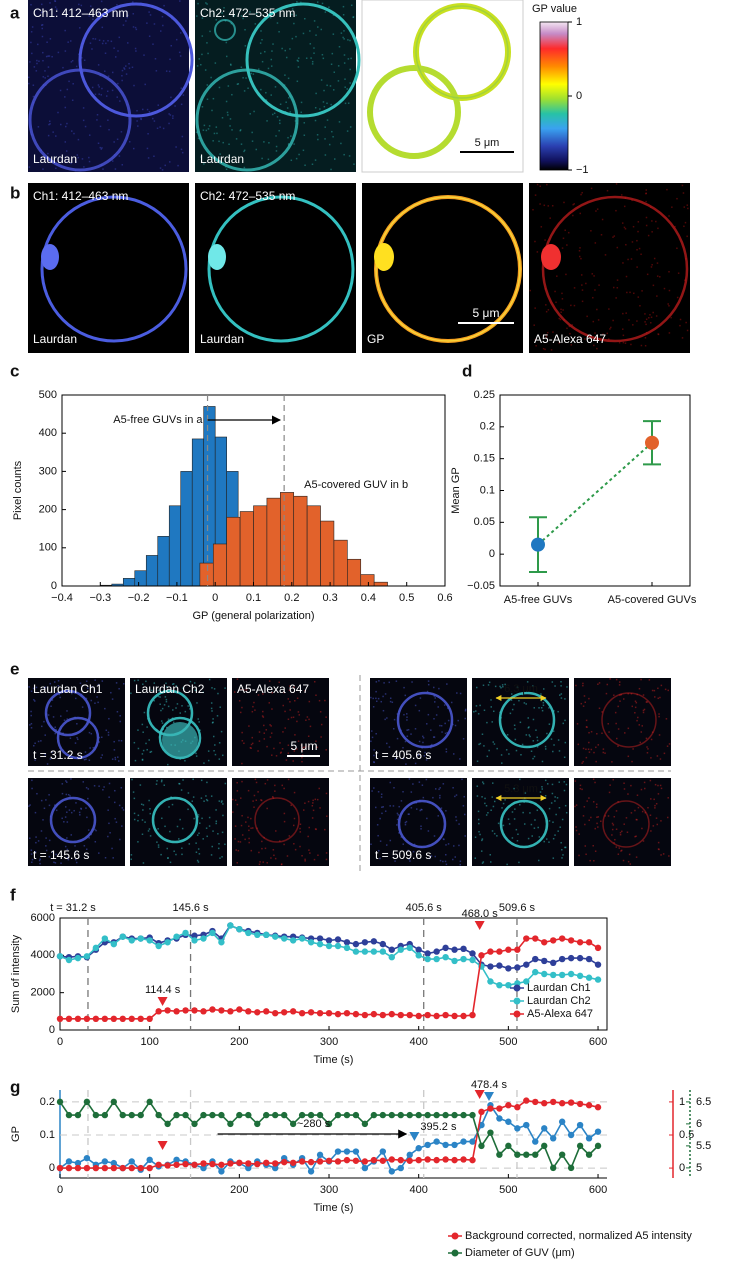  Describe the element at coordinates (61, 855) in the screenshot. I see `image-label: t = 145.6 s` at that location.